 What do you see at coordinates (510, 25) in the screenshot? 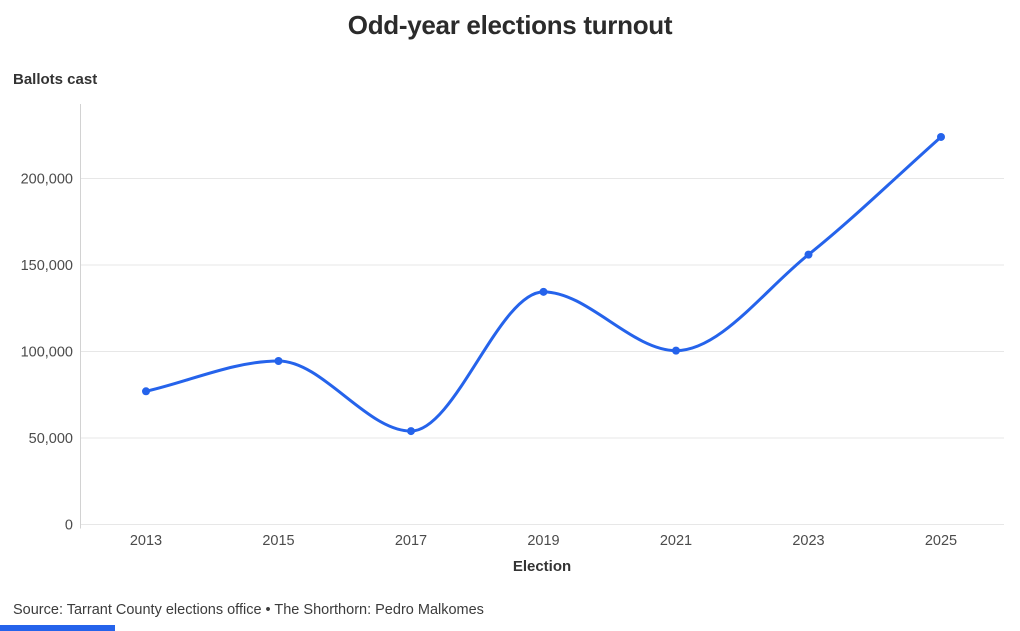
I see `chart-title: Odd-year elections turnout` at bounding box center [510, 25].